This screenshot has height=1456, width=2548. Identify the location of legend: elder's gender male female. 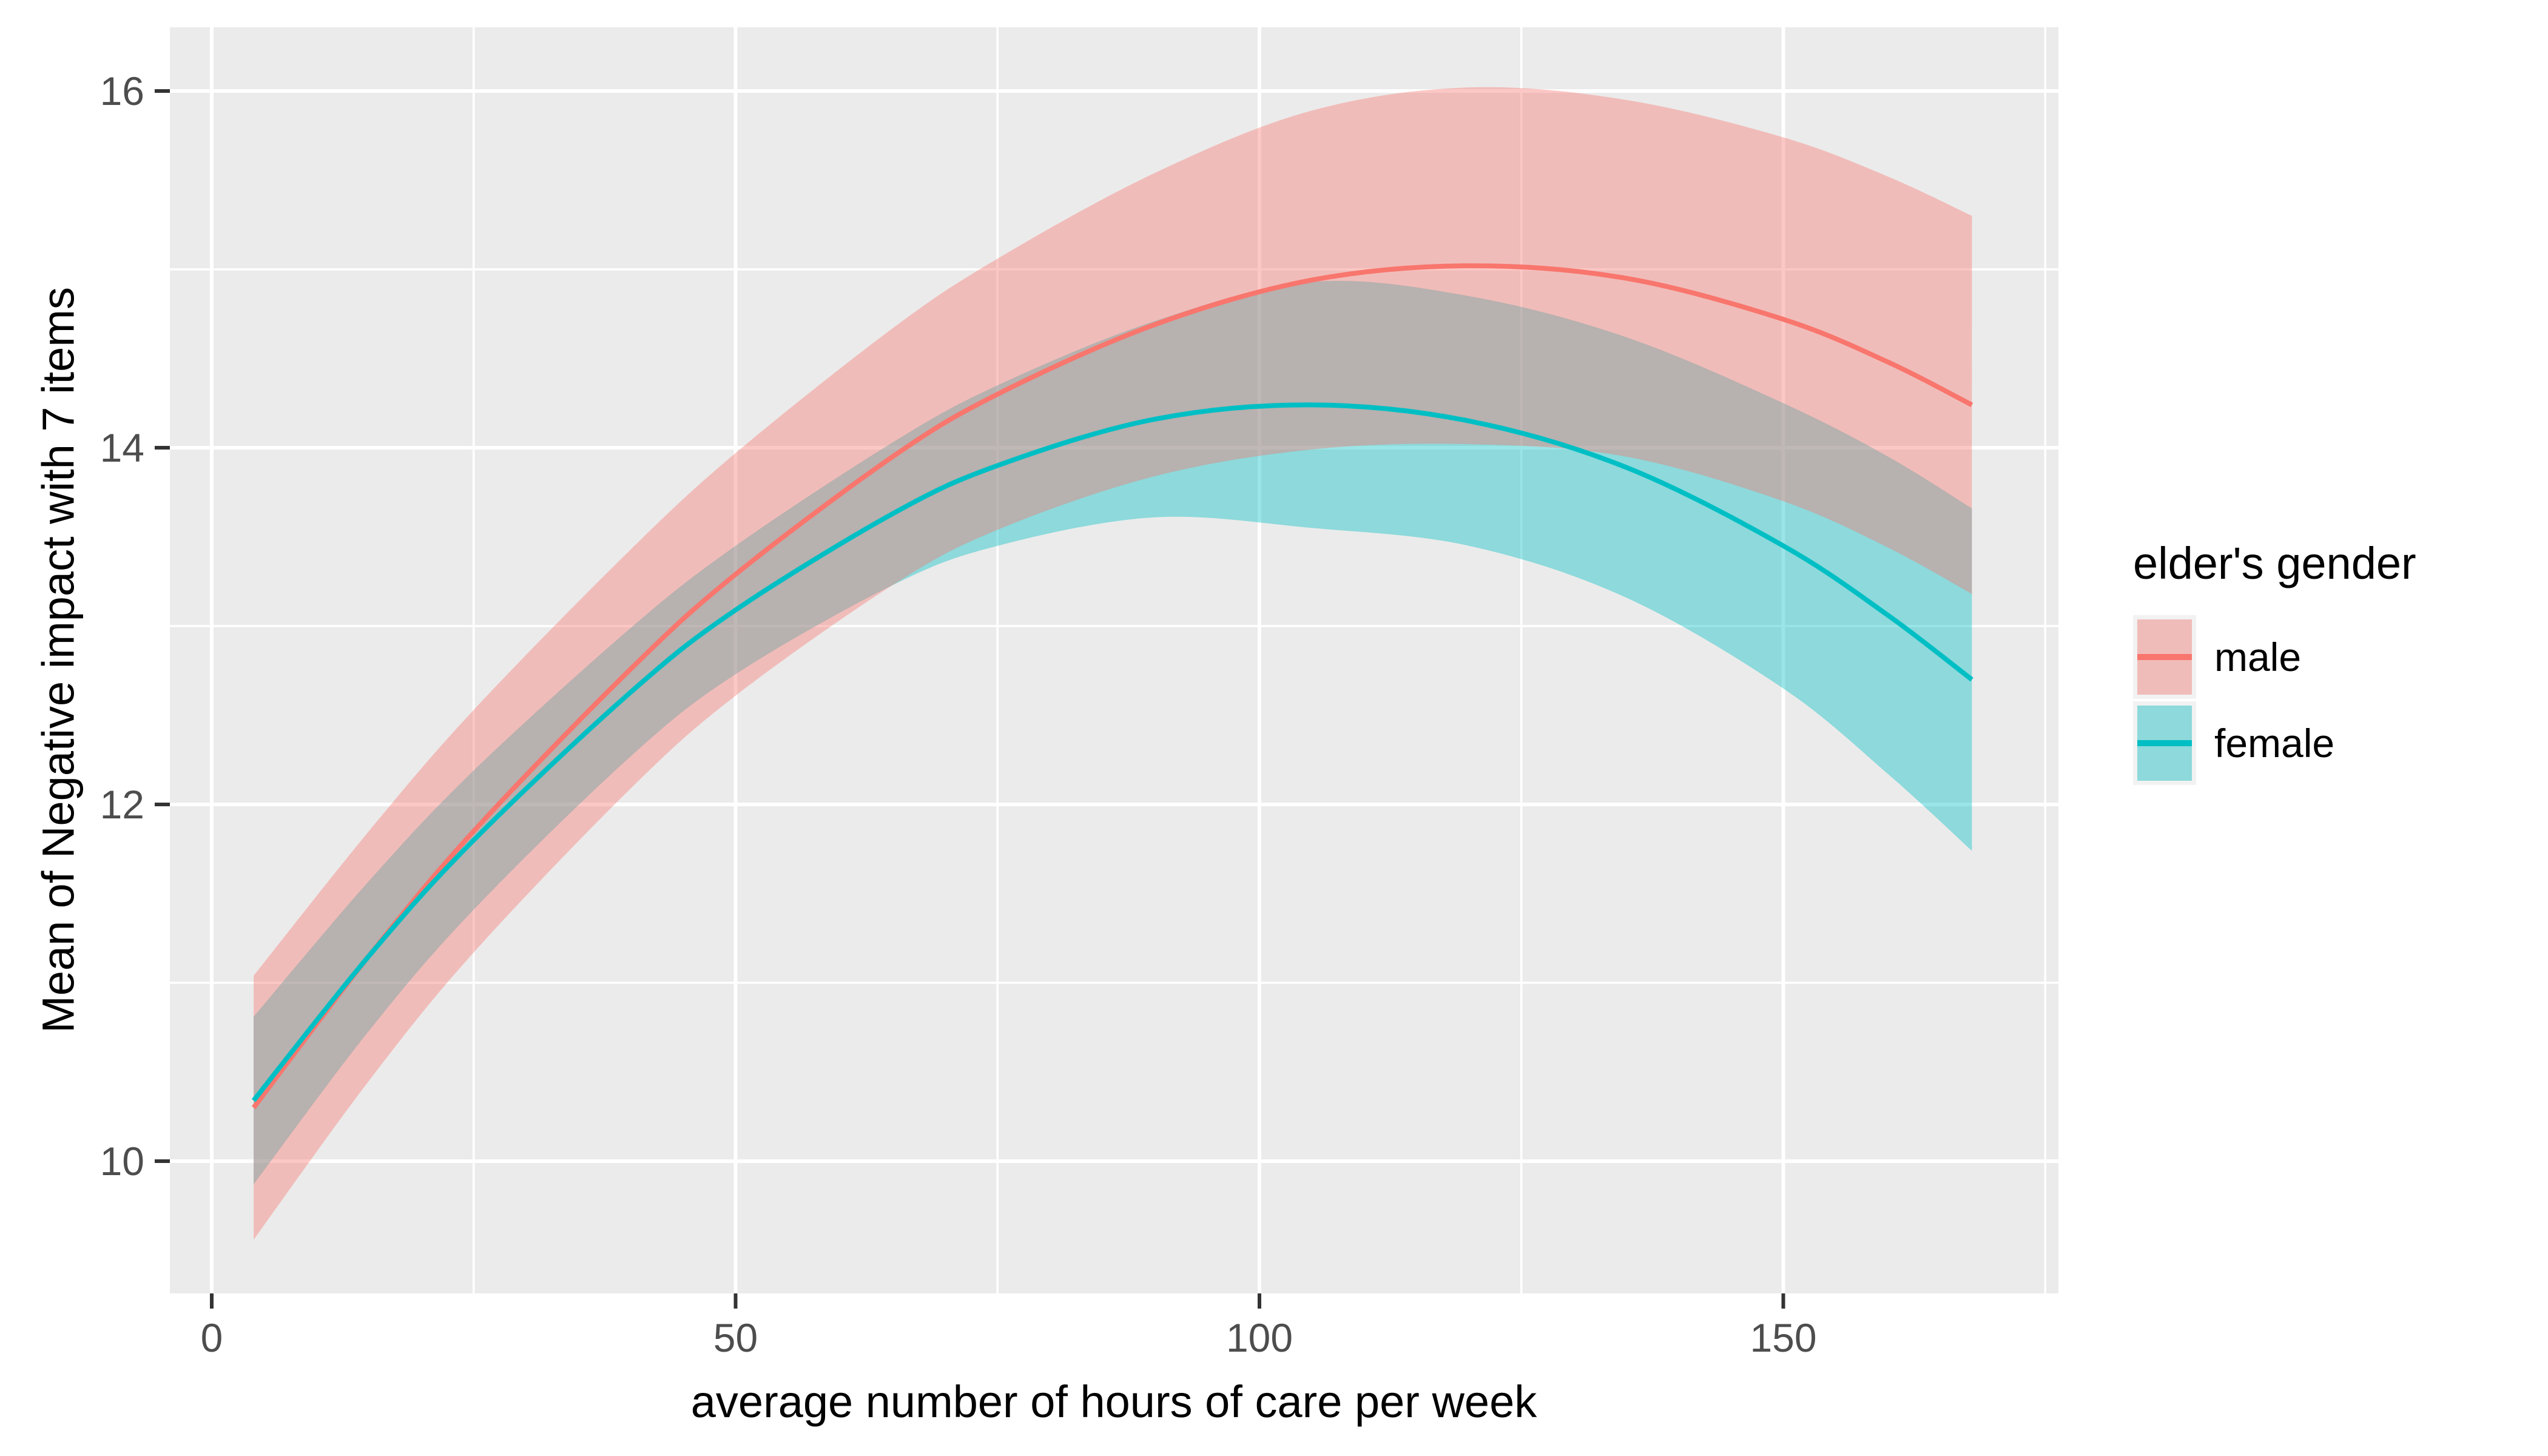
(2274, 662).